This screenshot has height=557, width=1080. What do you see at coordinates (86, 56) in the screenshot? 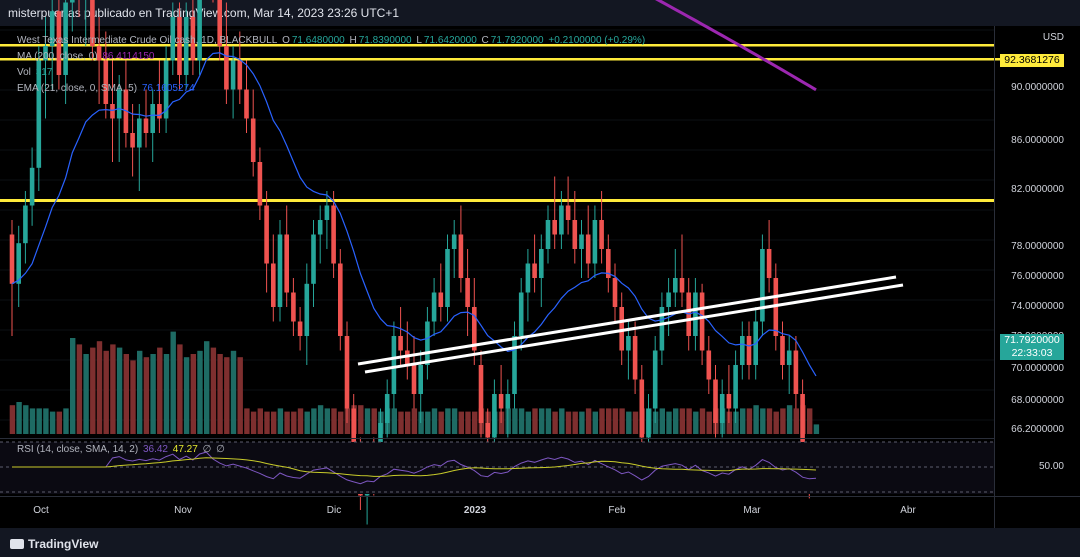
I see `legend-ma-row: MA (200, close, 0) 86.4114150` at bounding box center [86, 56].